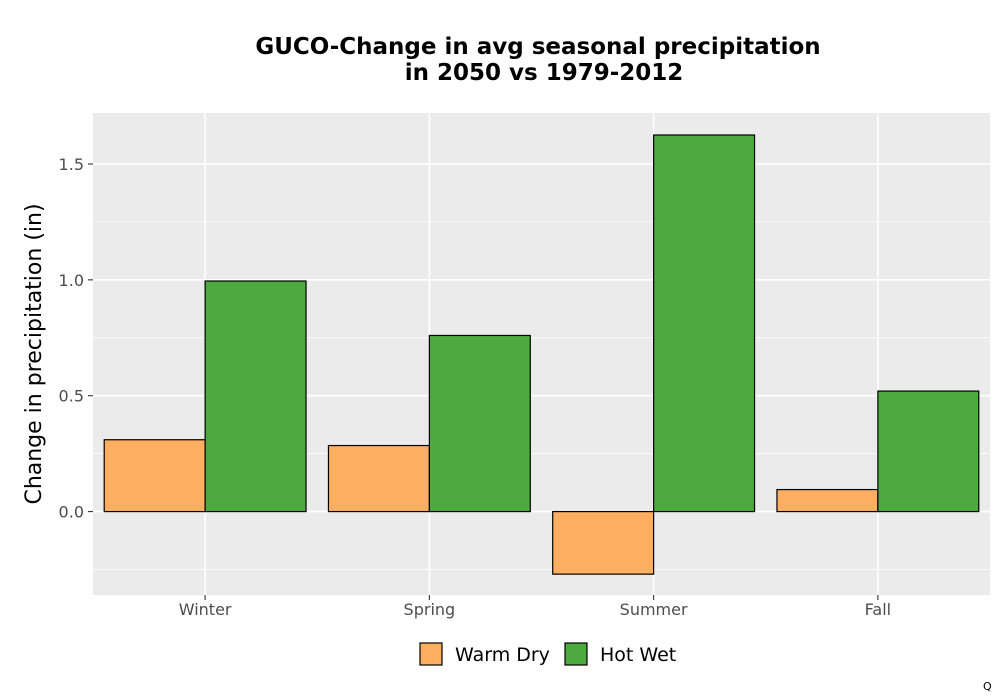 This screenshot has height=700, width=1000. What do you see at coordinates (71, 164) in the screenshot?
I see `y-tick-label: 1.5` at bounding box center [71, 164].